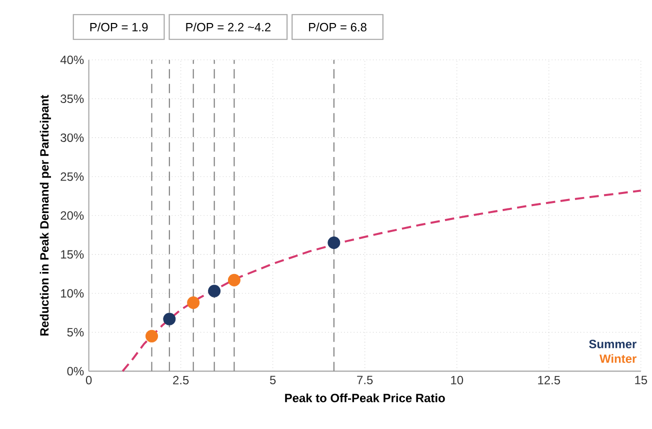 This screenshot has height=429, width=652. I want to click on x-tick-label: 7.5, so click(365, 380).